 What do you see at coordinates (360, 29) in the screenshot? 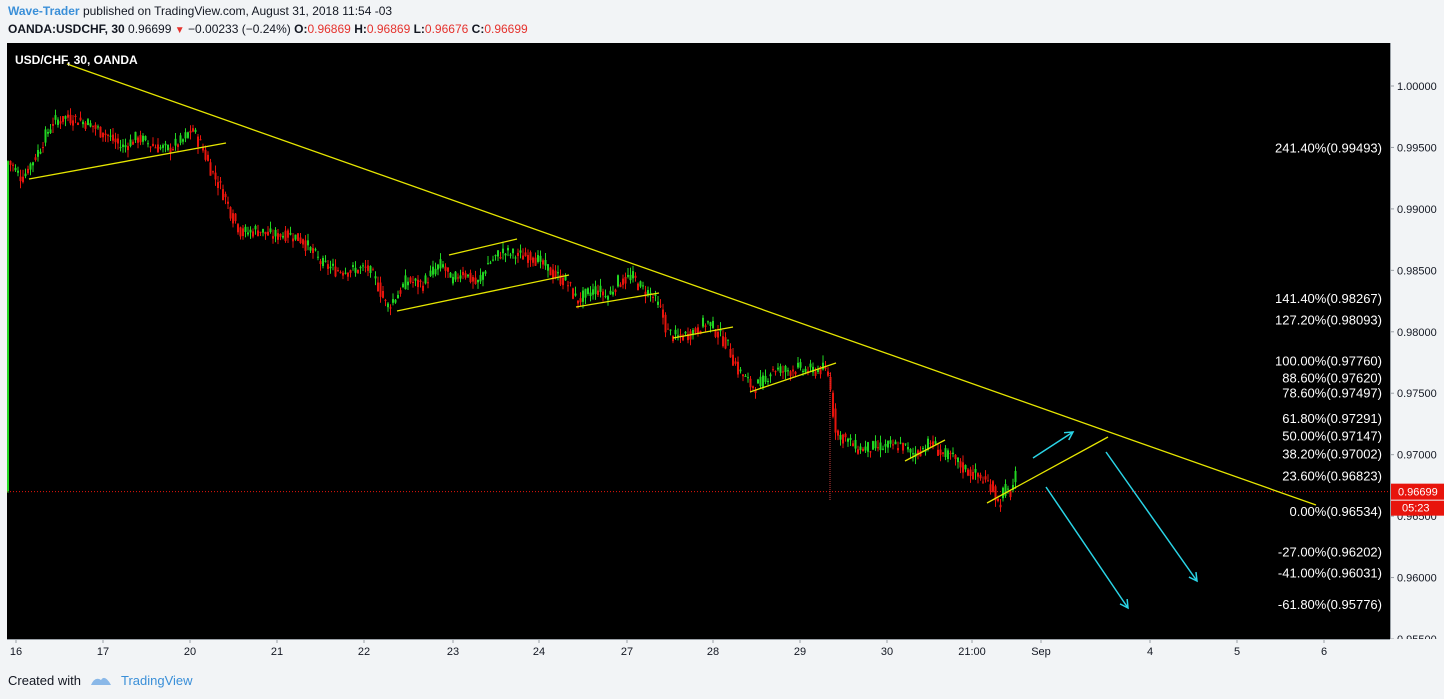
I see `high-label: H:` at bounding box center [360, 29].